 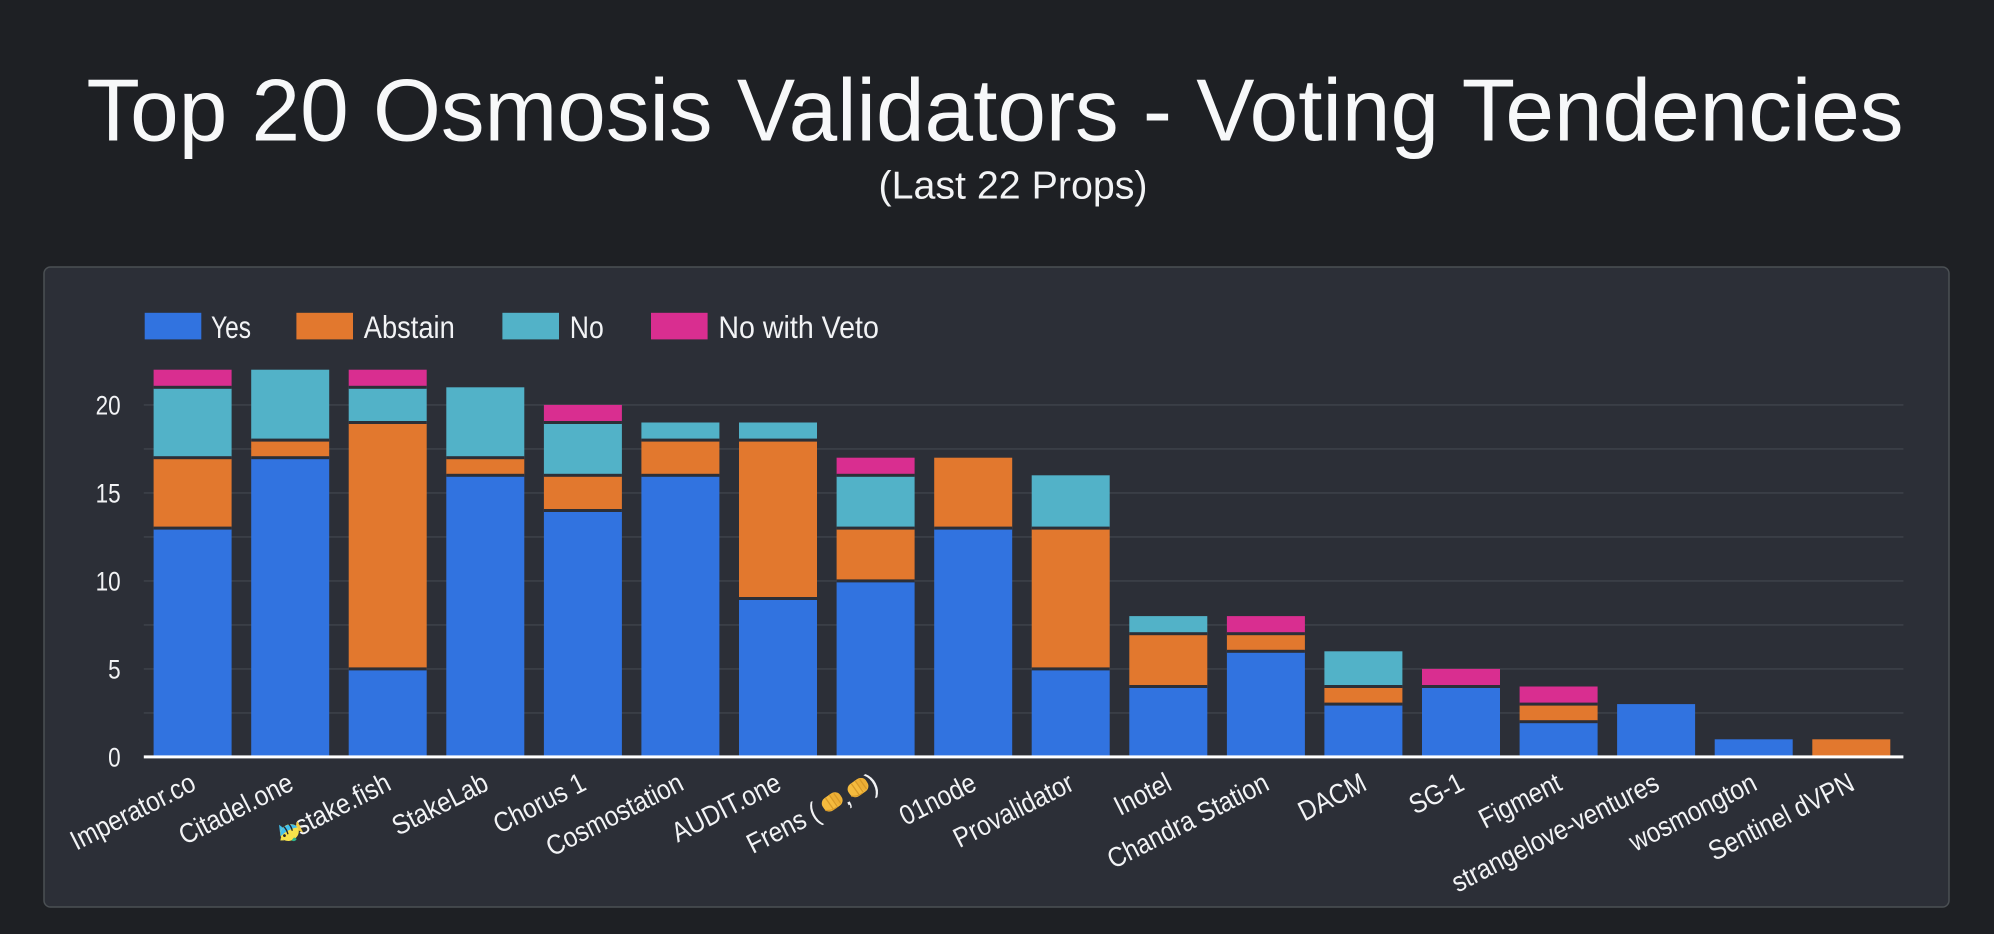 I want to click on svg-text: No with Veto, so click(x=798, y=327).